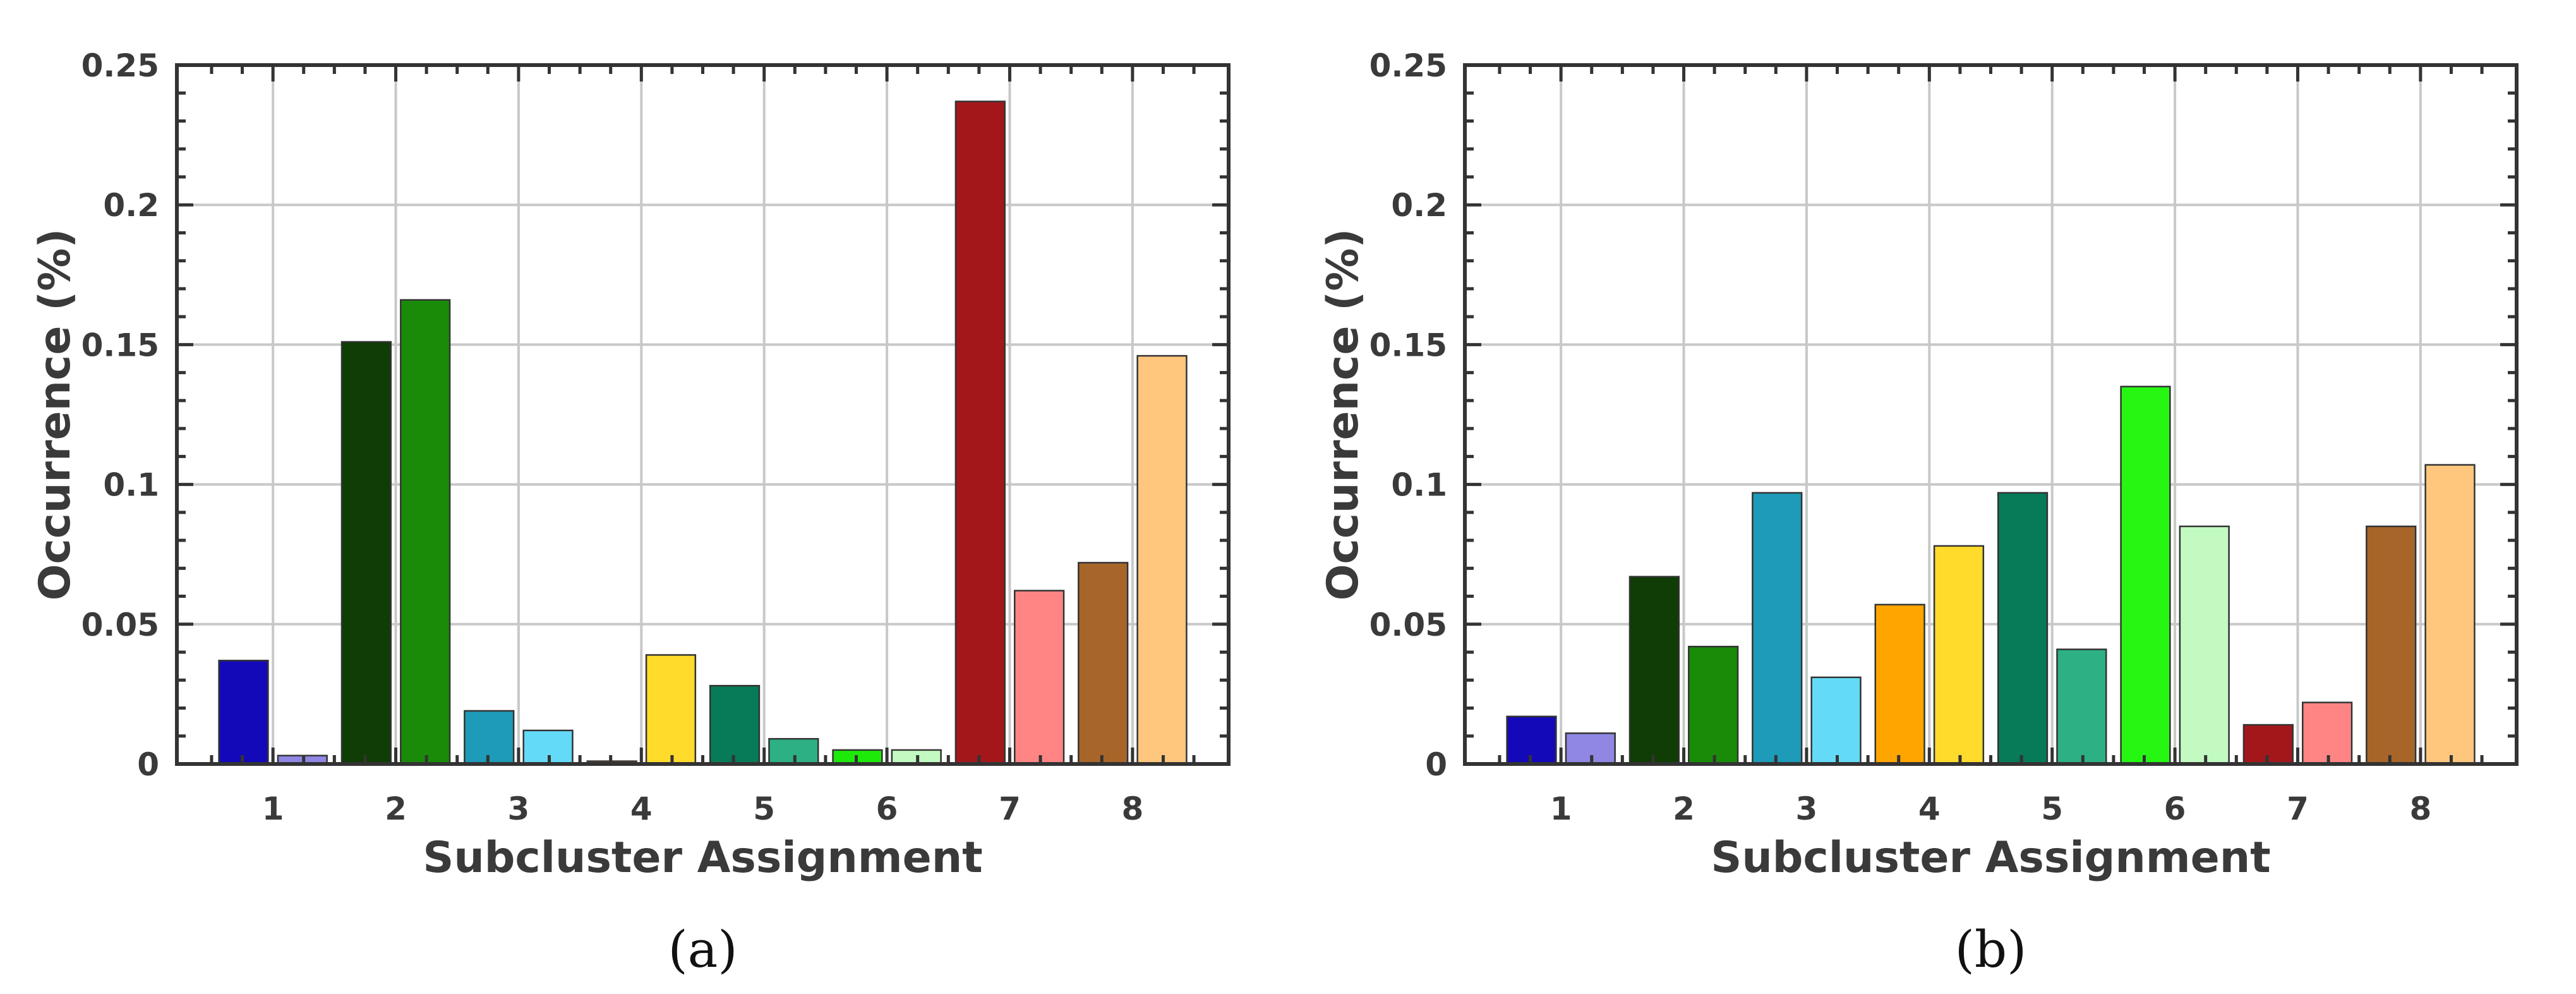 The height and width of the screenshot is (994, 2576). Describe the element at coordinates (1991, 949) in the screenshot. I see `panel-label: (b)` at that location.